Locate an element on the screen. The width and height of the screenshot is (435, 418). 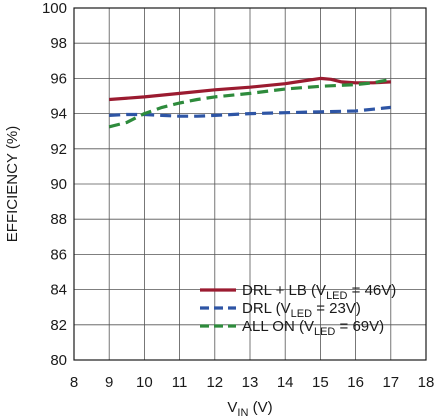
y-tick-label: 100 is located at coordinates (54, 8).